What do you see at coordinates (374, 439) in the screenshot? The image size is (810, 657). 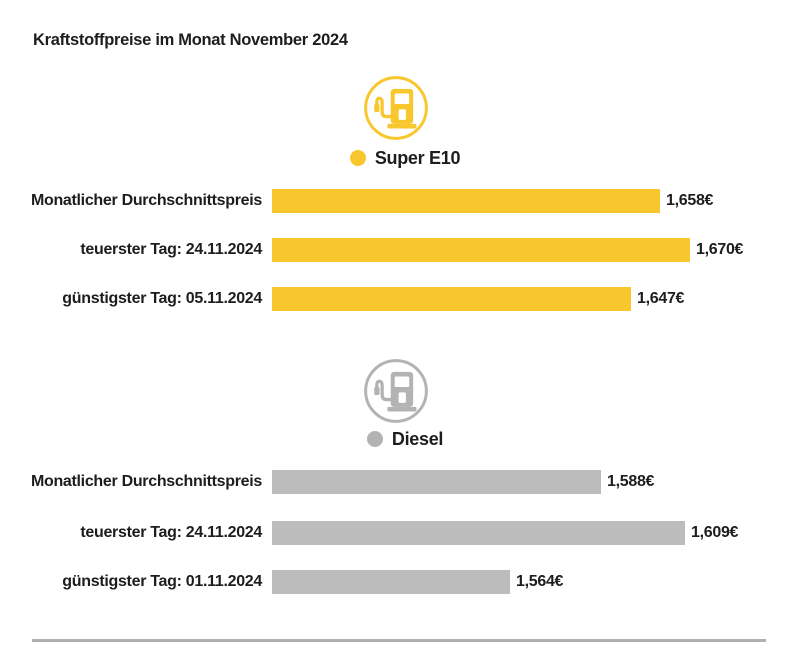 I see `diesel-legend-dot-icon` at bounding box center [374, 439].